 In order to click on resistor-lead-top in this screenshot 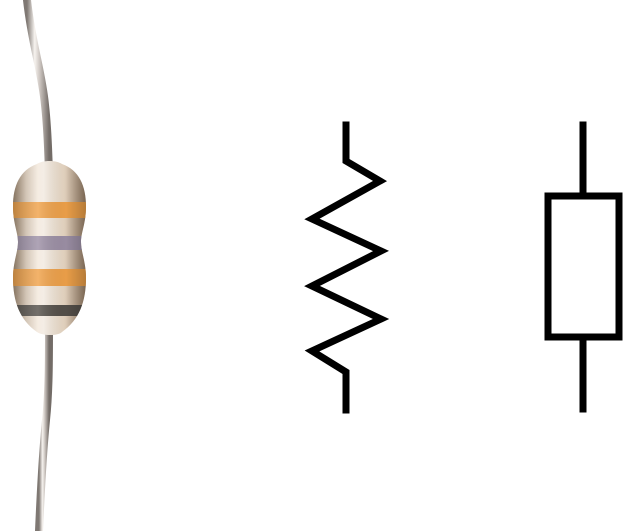, I will do `click(38, 88)`.